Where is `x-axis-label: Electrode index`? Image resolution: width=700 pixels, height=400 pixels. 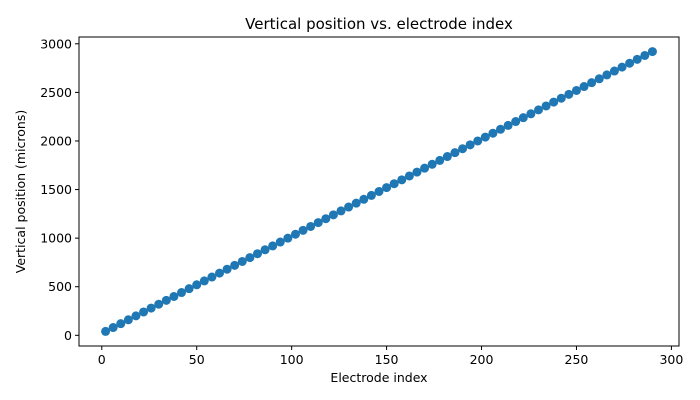 x-axis-label: Electrode index is located at coordinates (378, 377).